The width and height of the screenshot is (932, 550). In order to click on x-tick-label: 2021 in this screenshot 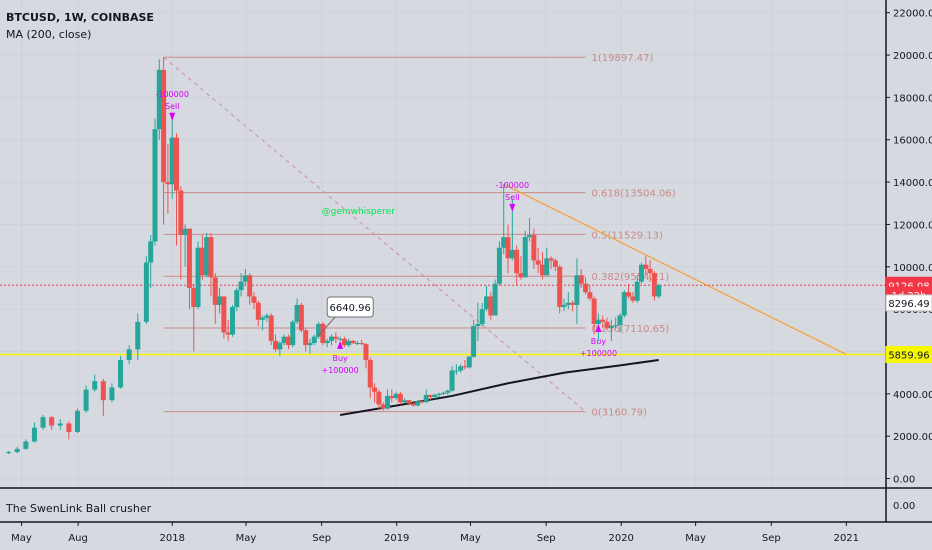, I will do `click(846, 538)`.